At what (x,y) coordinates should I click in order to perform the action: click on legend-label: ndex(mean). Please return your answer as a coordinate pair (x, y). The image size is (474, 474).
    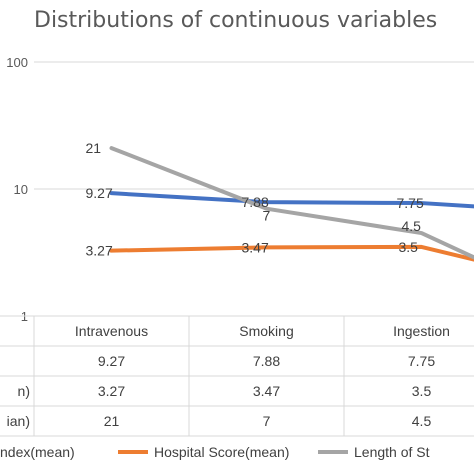
    Looking at the image, I should click on (37, 452).